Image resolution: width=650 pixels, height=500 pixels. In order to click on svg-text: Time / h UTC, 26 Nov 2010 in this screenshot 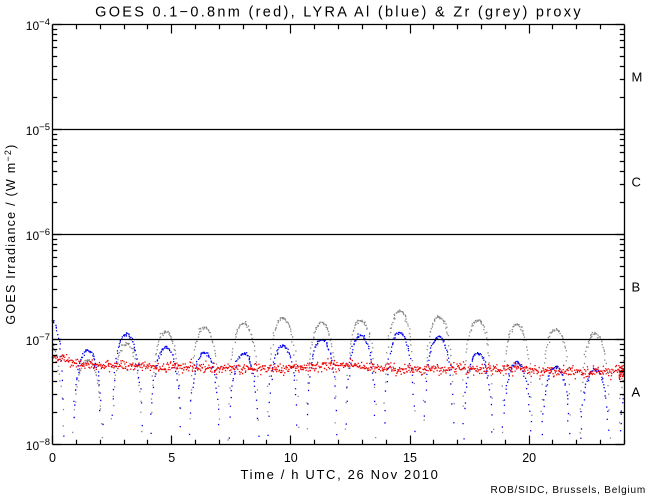, I will do `click(340, 474)`.